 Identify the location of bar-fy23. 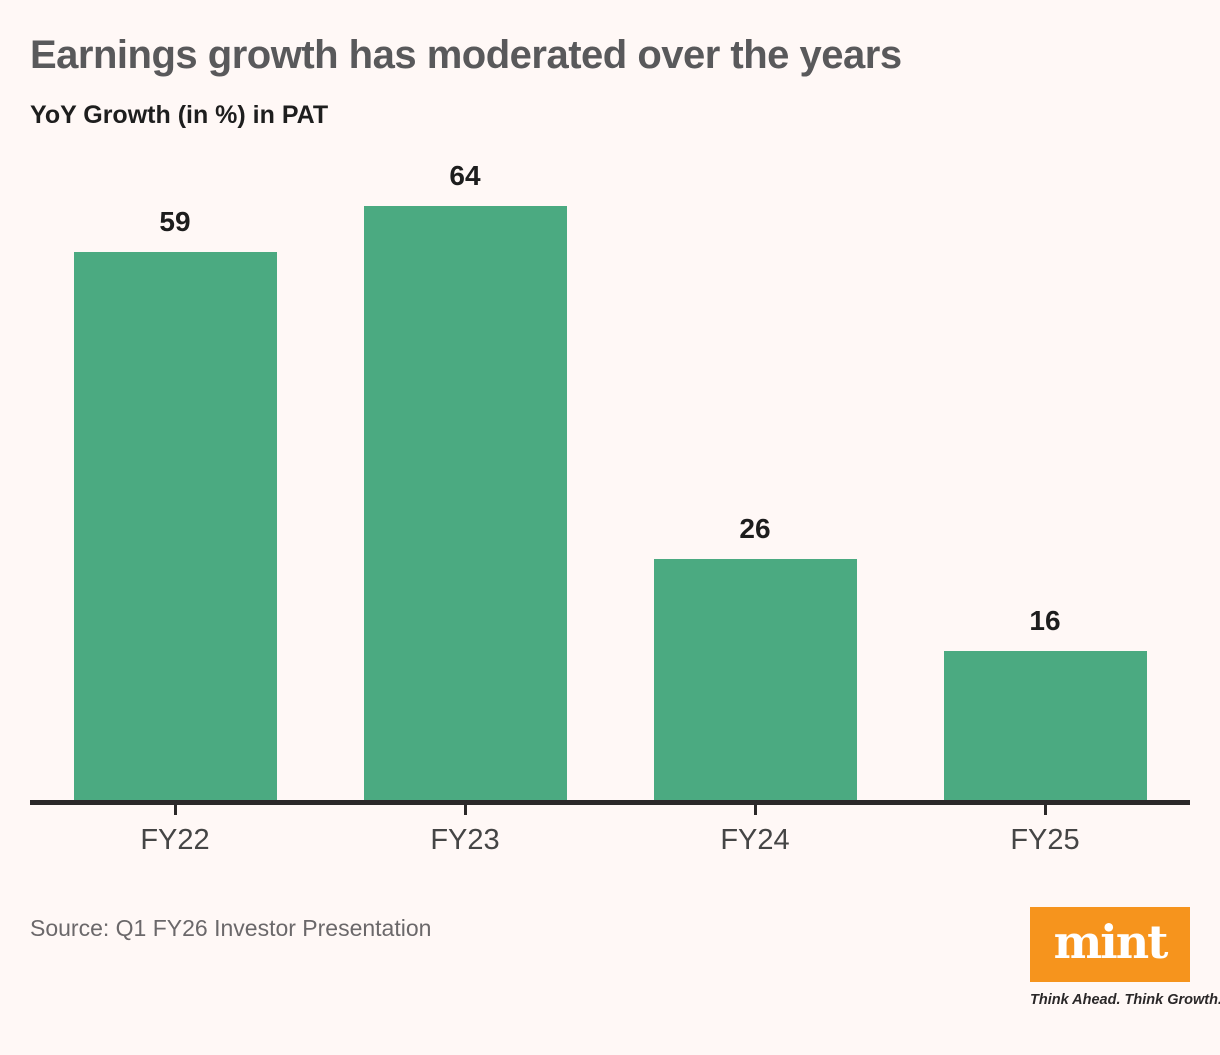
(465, 502).